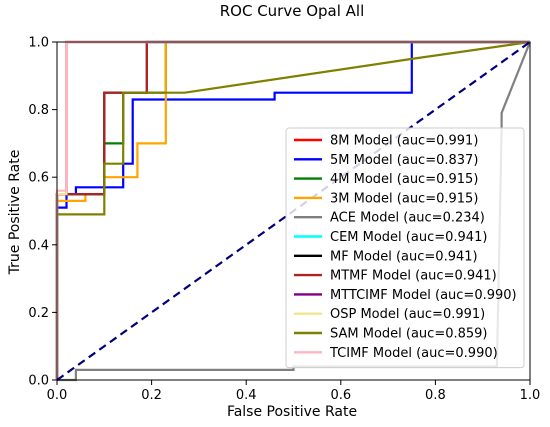 This screenshot has width=550, height=427. I want to click on x-tick-label: 0.4, so click(246, 395).